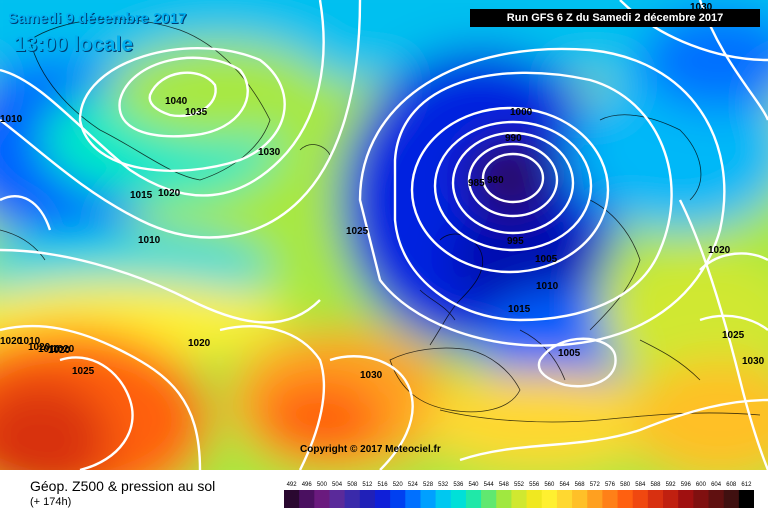 The height and width of the screenshot is (512, 768). Describe the element at coordinates (521, 112) in the screenshot. I see `low-label: 1000` at that location.